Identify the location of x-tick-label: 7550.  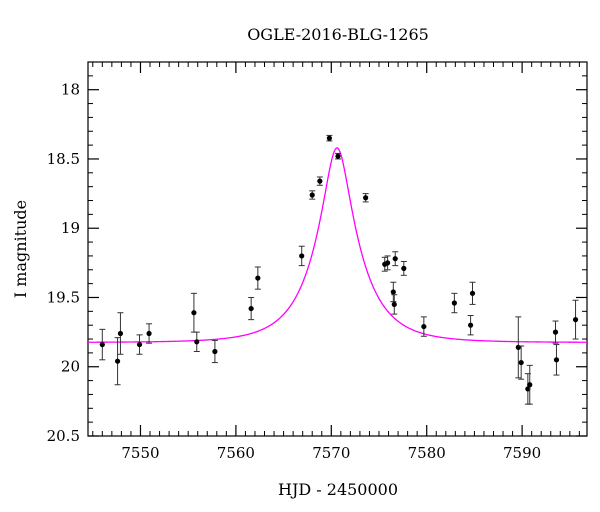
(140, 453).